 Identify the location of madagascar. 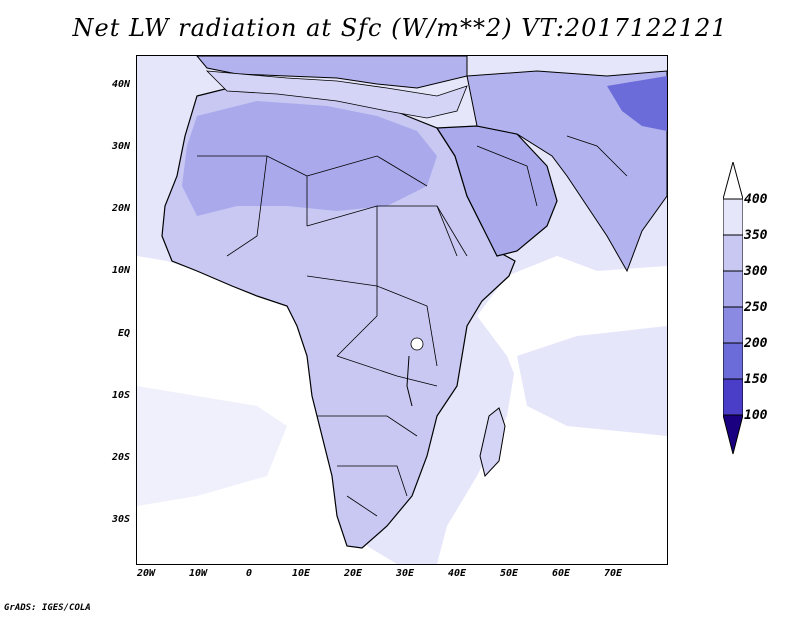
(492, 442).